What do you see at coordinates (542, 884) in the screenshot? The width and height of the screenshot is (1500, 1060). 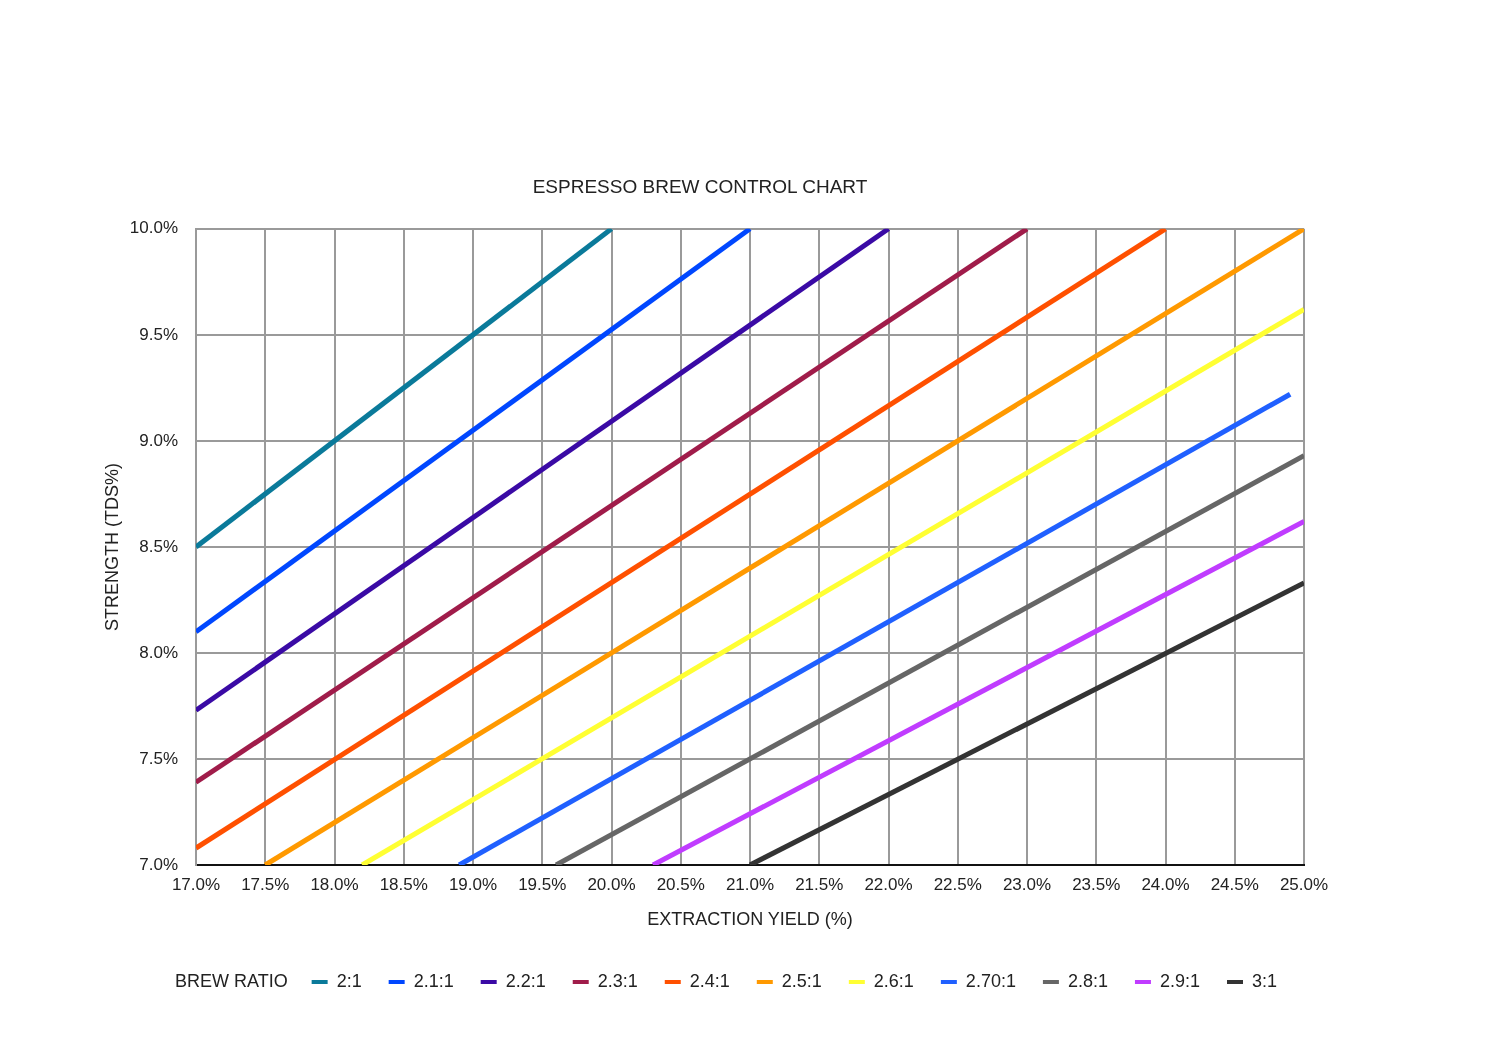 I see `x-tick-label: 19.5%` at bounding box center [542, 884].